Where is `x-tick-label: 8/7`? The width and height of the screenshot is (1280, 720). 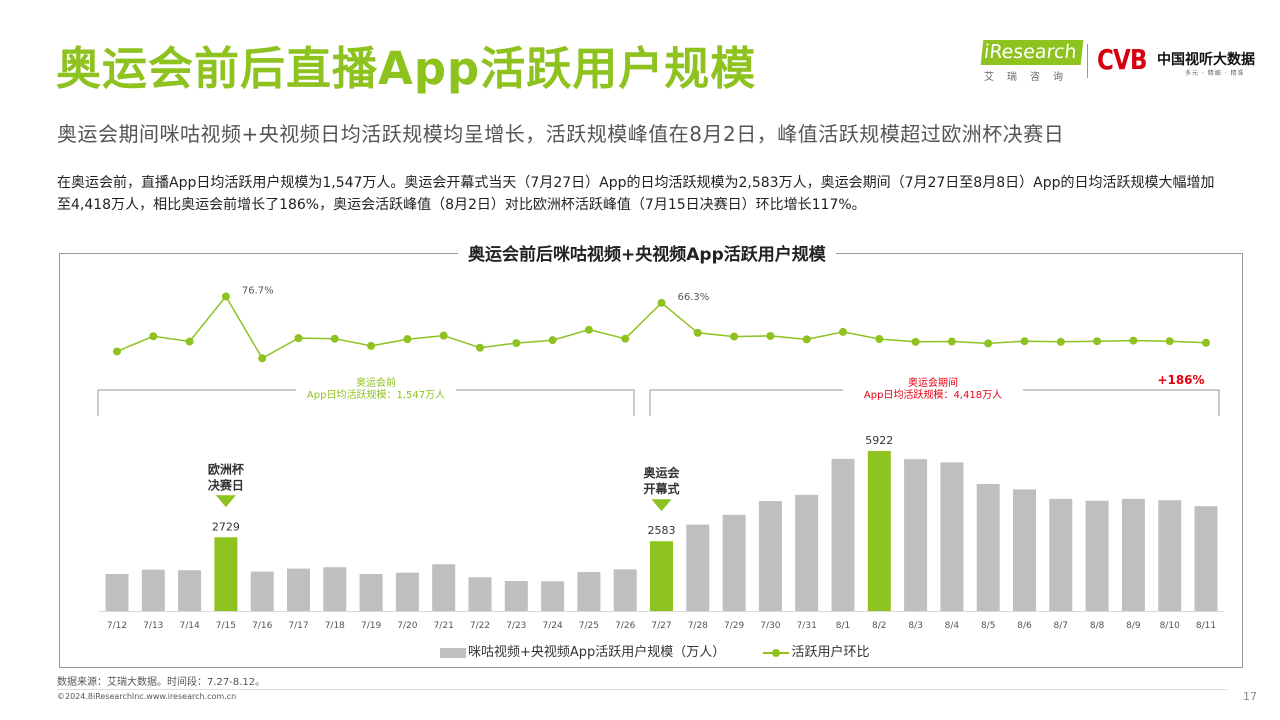 x-tick-label: 8/7 is located at coordinates (1061, 626).